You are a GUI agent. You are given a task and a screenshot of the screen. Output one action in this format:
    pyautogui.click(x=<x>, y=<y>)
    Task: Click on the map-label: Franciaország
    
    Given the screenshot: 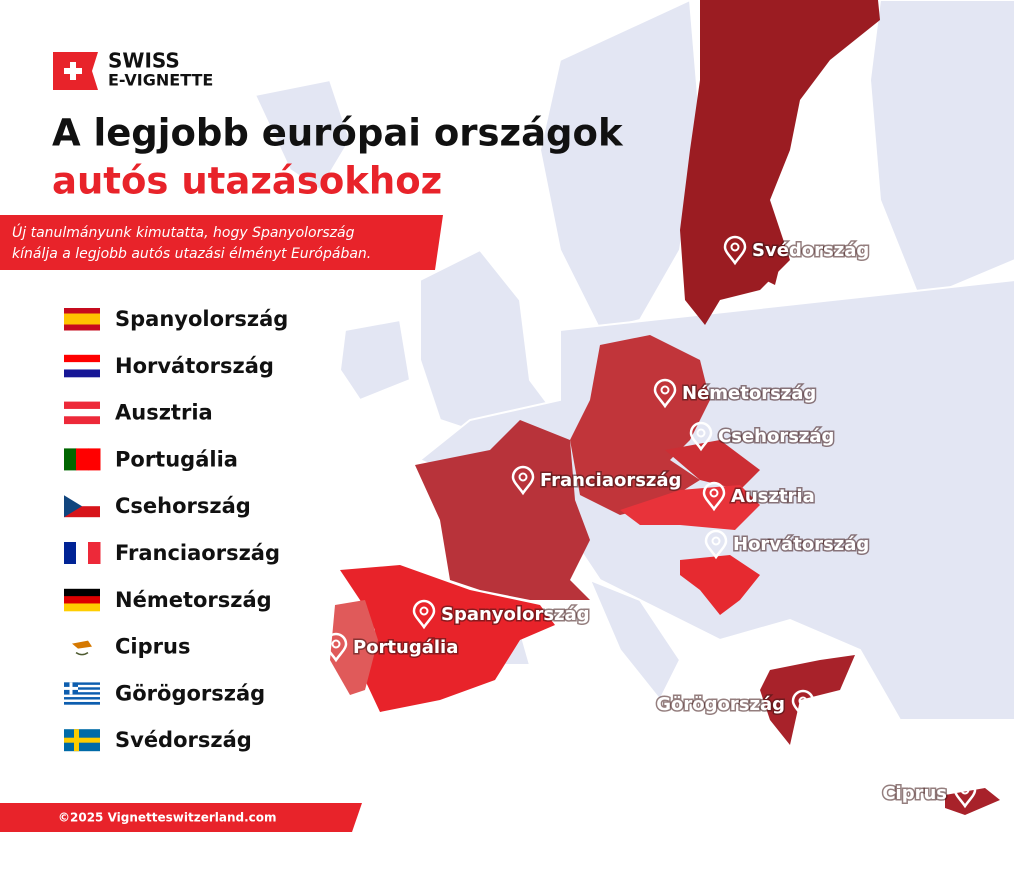 What is the action you would take?
    pyautogui.click(x=610, y=480)
    